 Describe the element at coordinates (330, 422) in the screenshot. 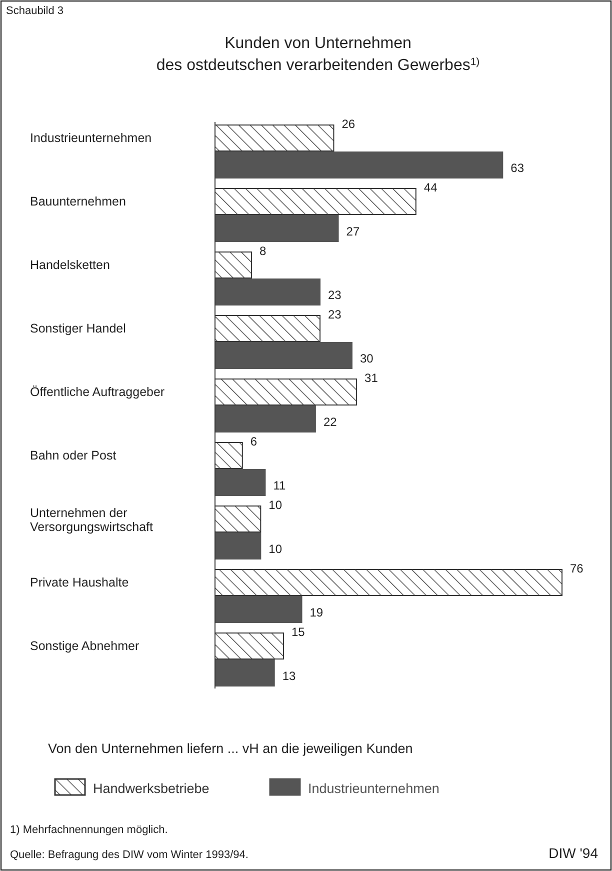

I see `data-label: 22` at that location.